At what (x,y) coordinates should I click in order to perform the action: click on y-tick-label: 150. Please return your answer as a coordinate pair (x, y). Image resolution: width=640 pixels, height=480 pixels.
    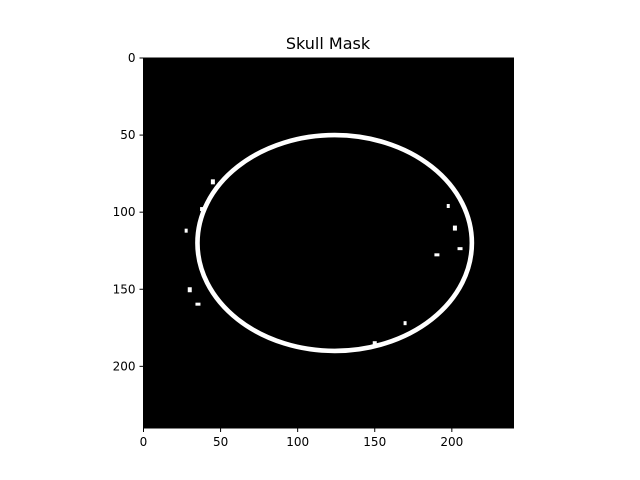
    Looking at the image, I should click on (124, 289).